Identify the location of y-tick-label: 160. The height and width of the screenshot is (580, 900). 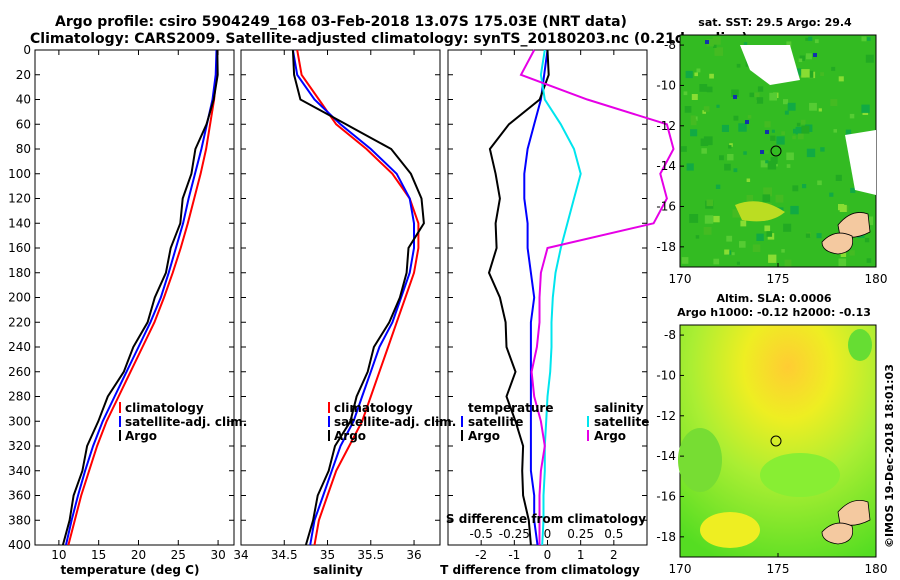
(19, 248).